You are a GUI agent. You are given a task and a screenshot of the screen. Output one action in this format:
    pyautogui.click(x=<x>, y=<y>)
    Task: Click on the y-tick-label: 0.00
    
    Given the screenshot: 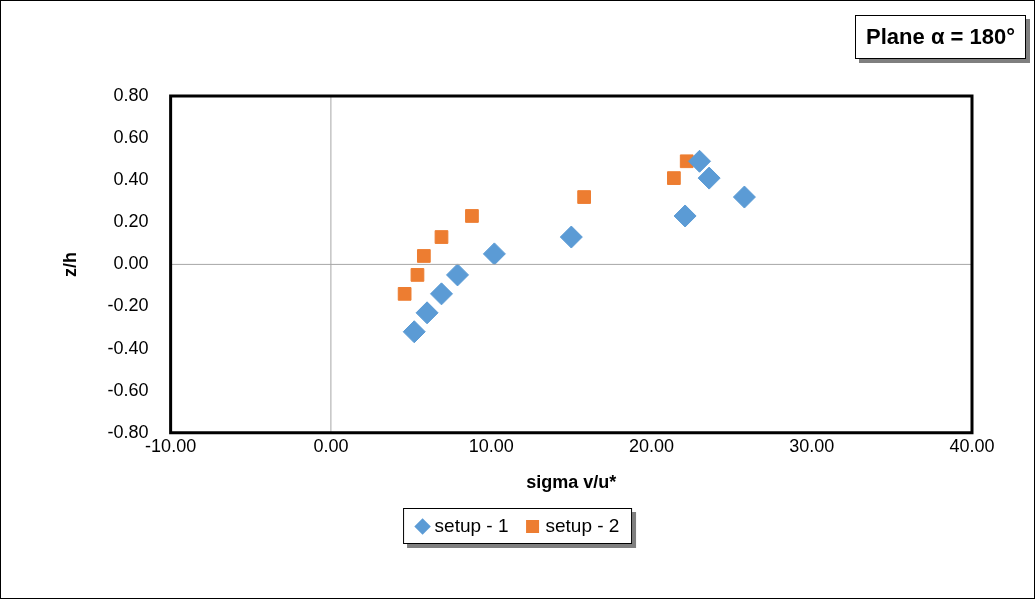 What is the action you would take?
    pyautogui.click(x=131, y=263)
    